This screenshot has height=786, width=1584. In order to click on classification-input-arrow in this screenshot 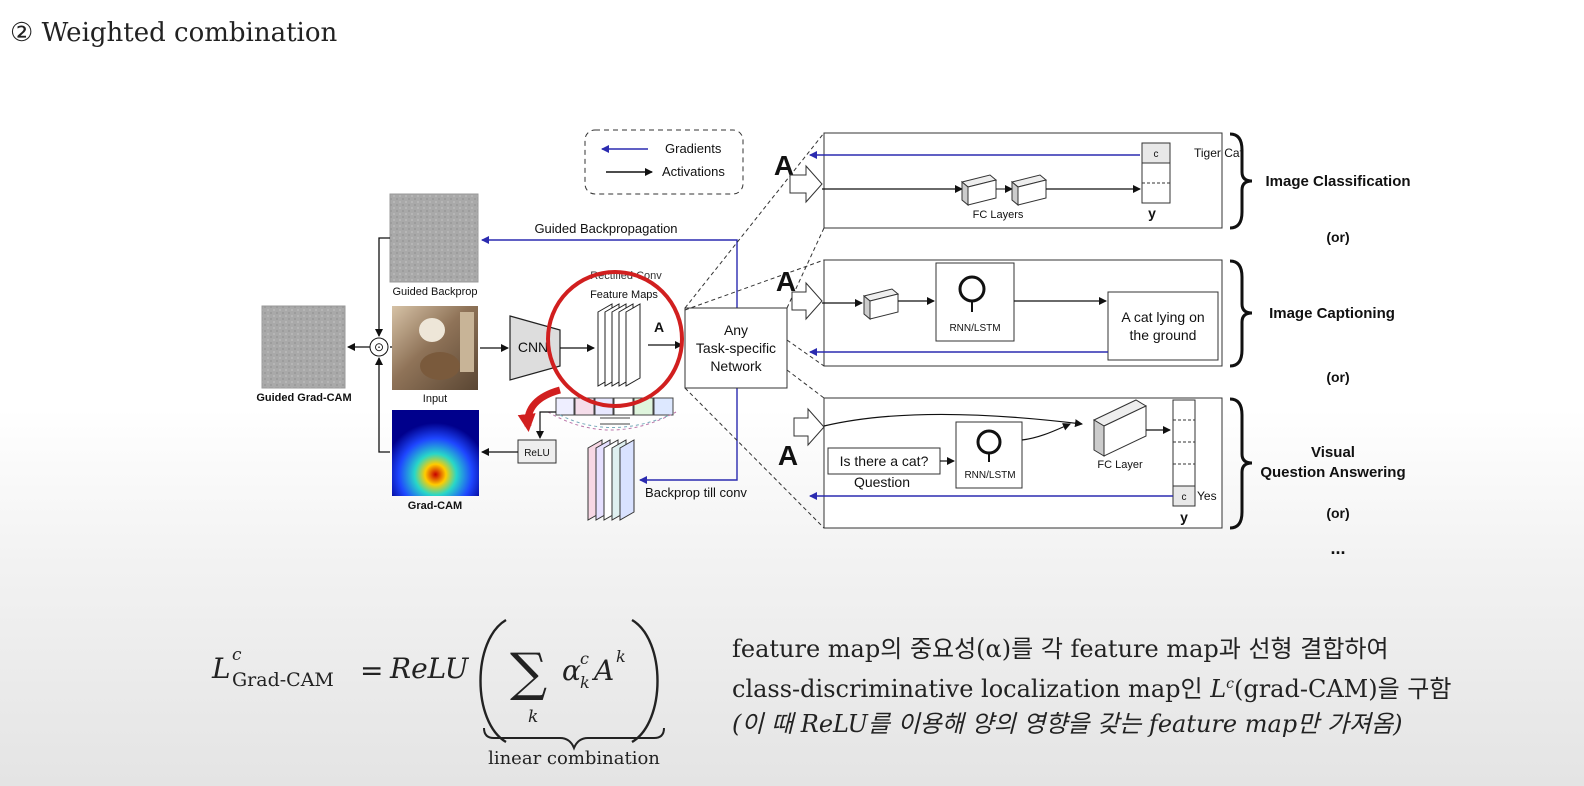, I will do `click(806, 184)`.